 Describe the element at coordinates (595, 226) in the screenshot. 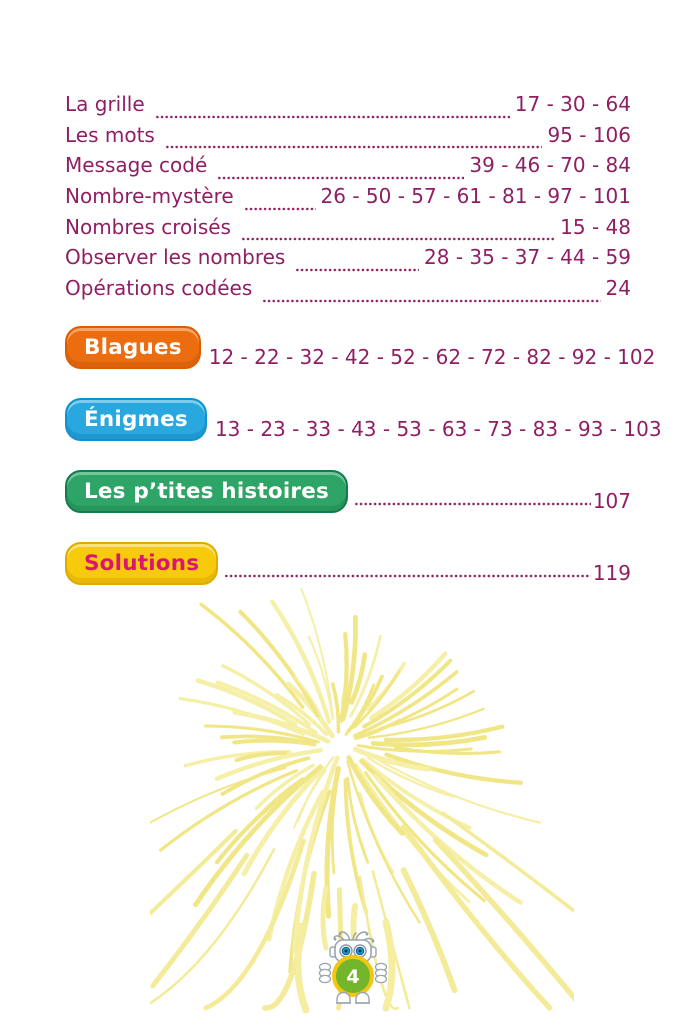

I see `toc-entry-pages: 15 - 48` at that location.